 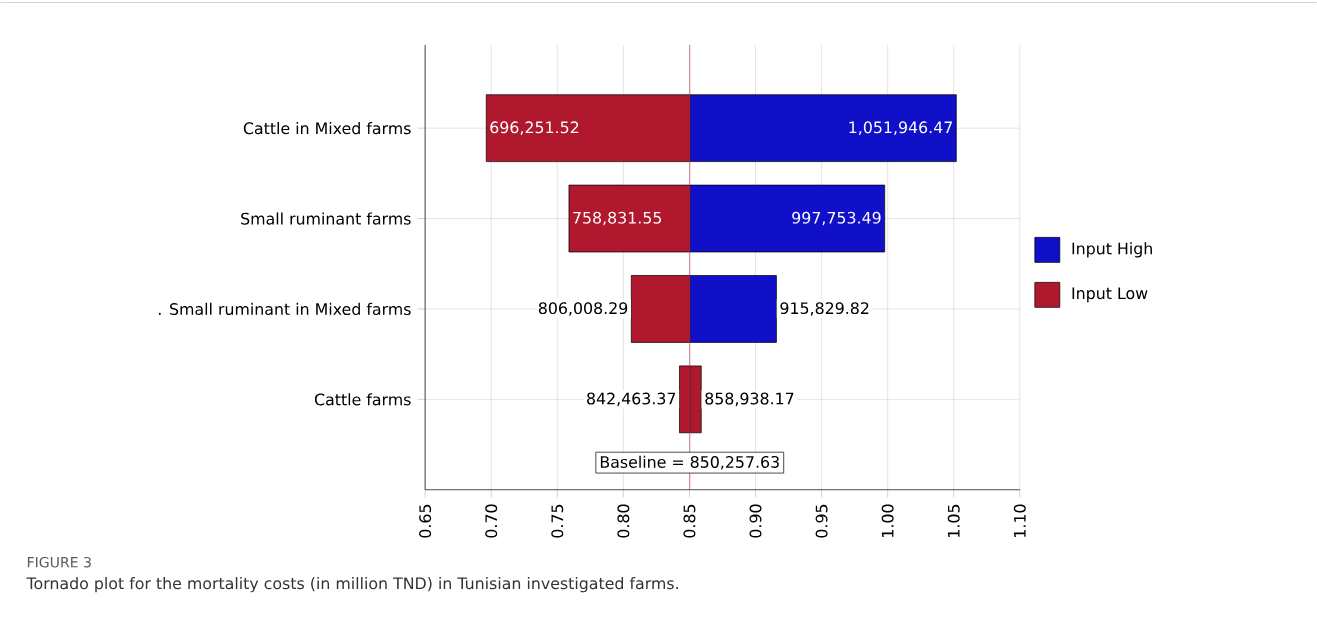 I want to click on annotation: 806,008.29, so click(x=583, y=309).